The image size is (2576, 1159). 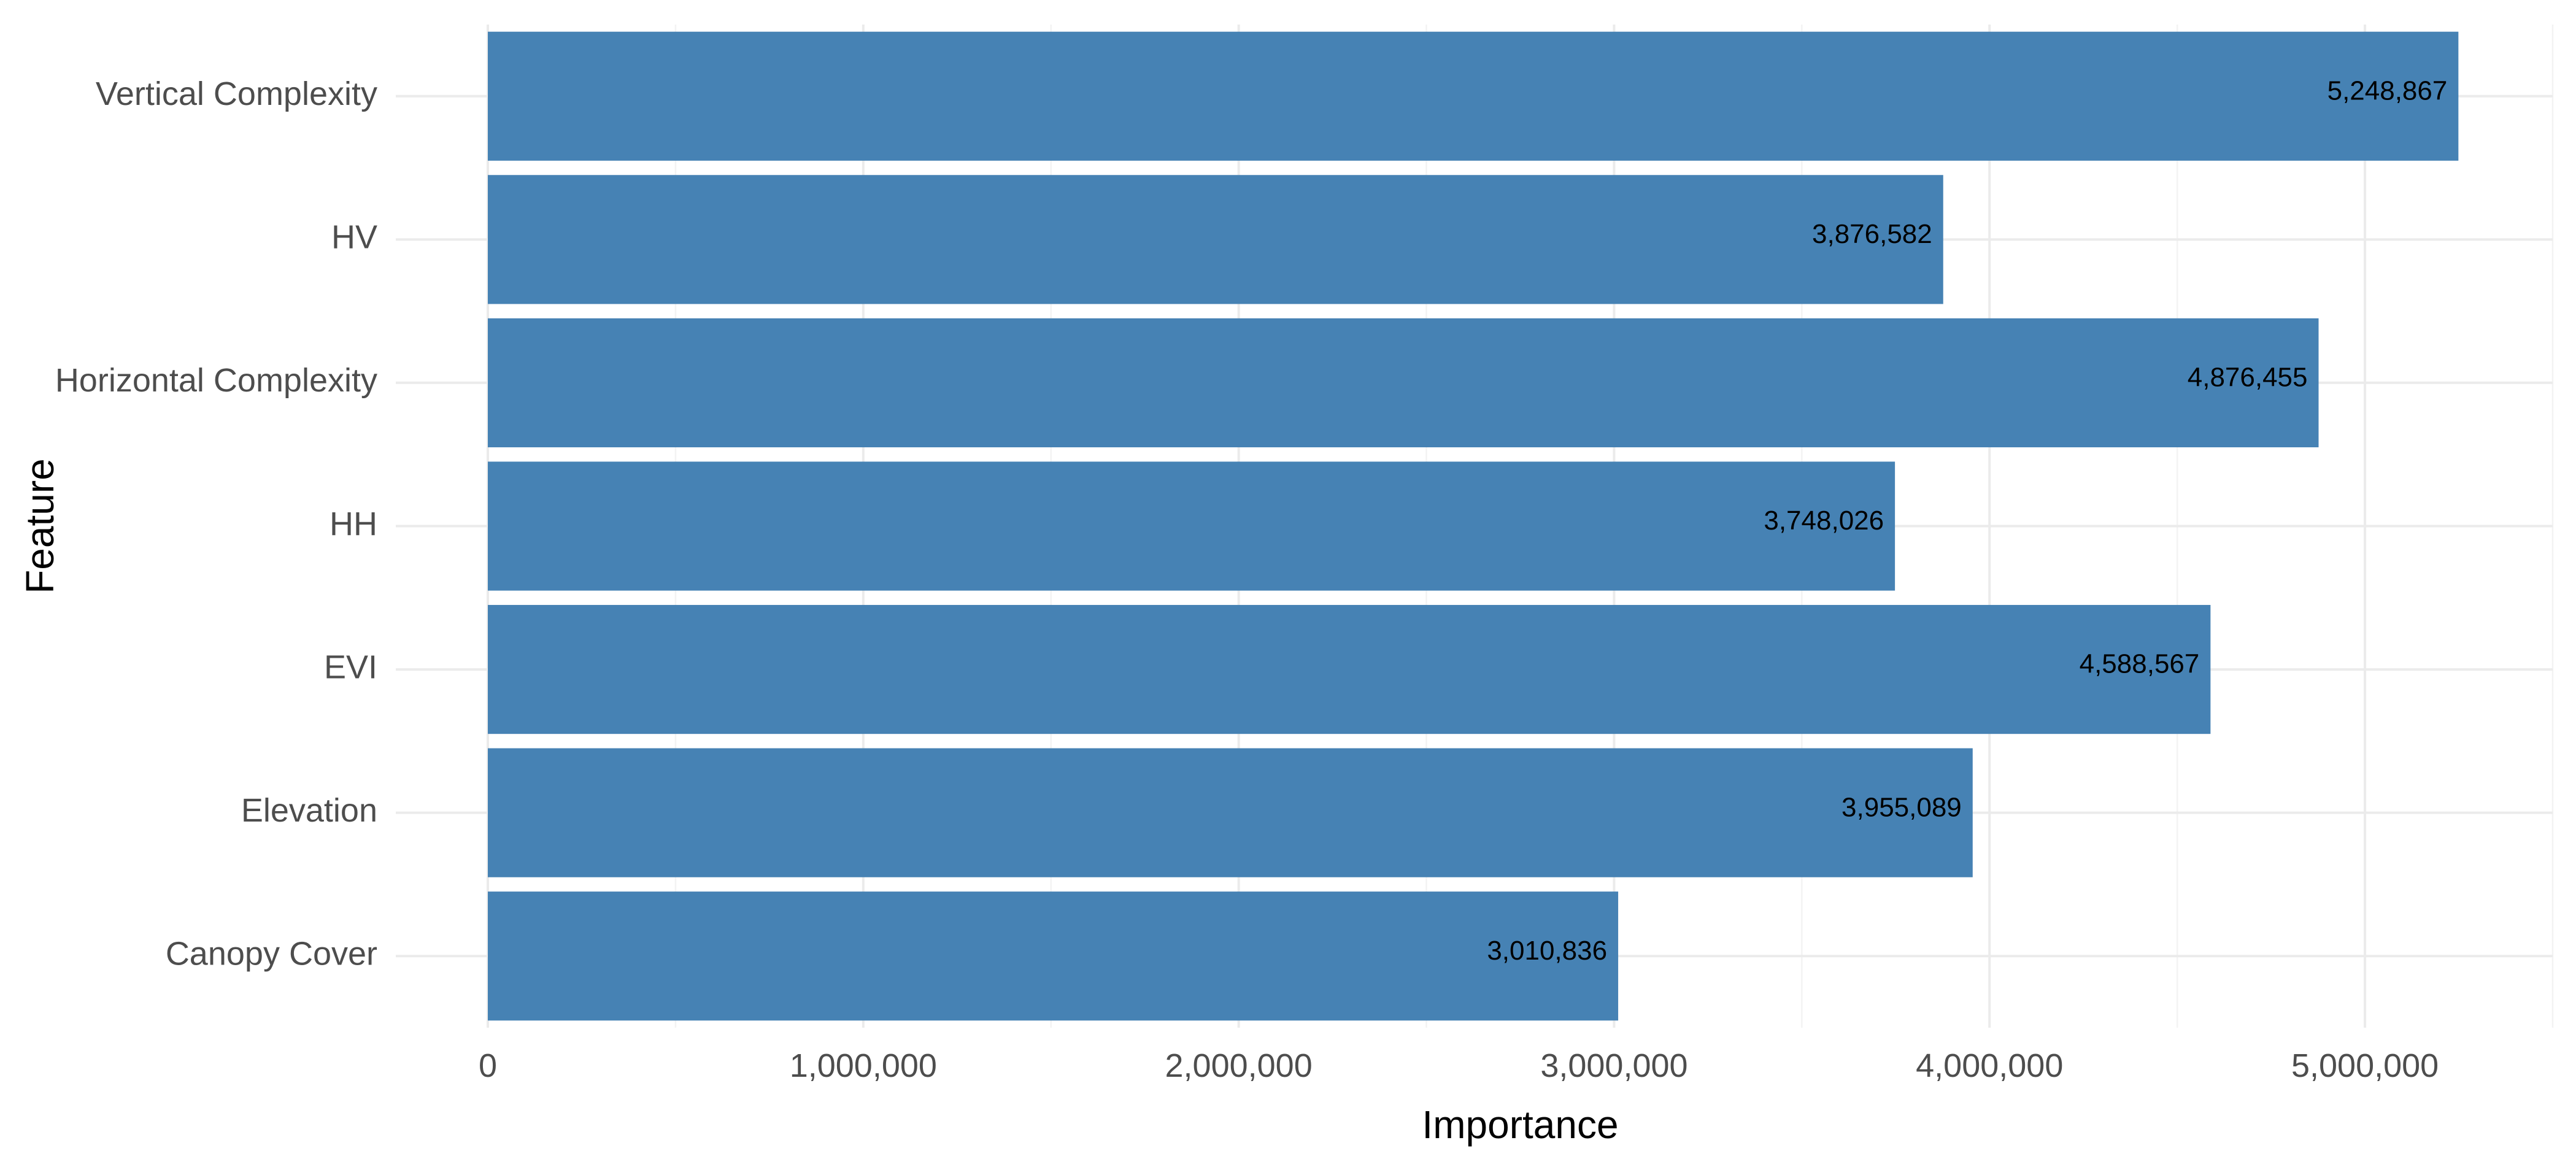 What do you see at coordinates (488, 1065) in the screenshot?
I see `x-tick-label: 0` at bounding box center [488, 1065].